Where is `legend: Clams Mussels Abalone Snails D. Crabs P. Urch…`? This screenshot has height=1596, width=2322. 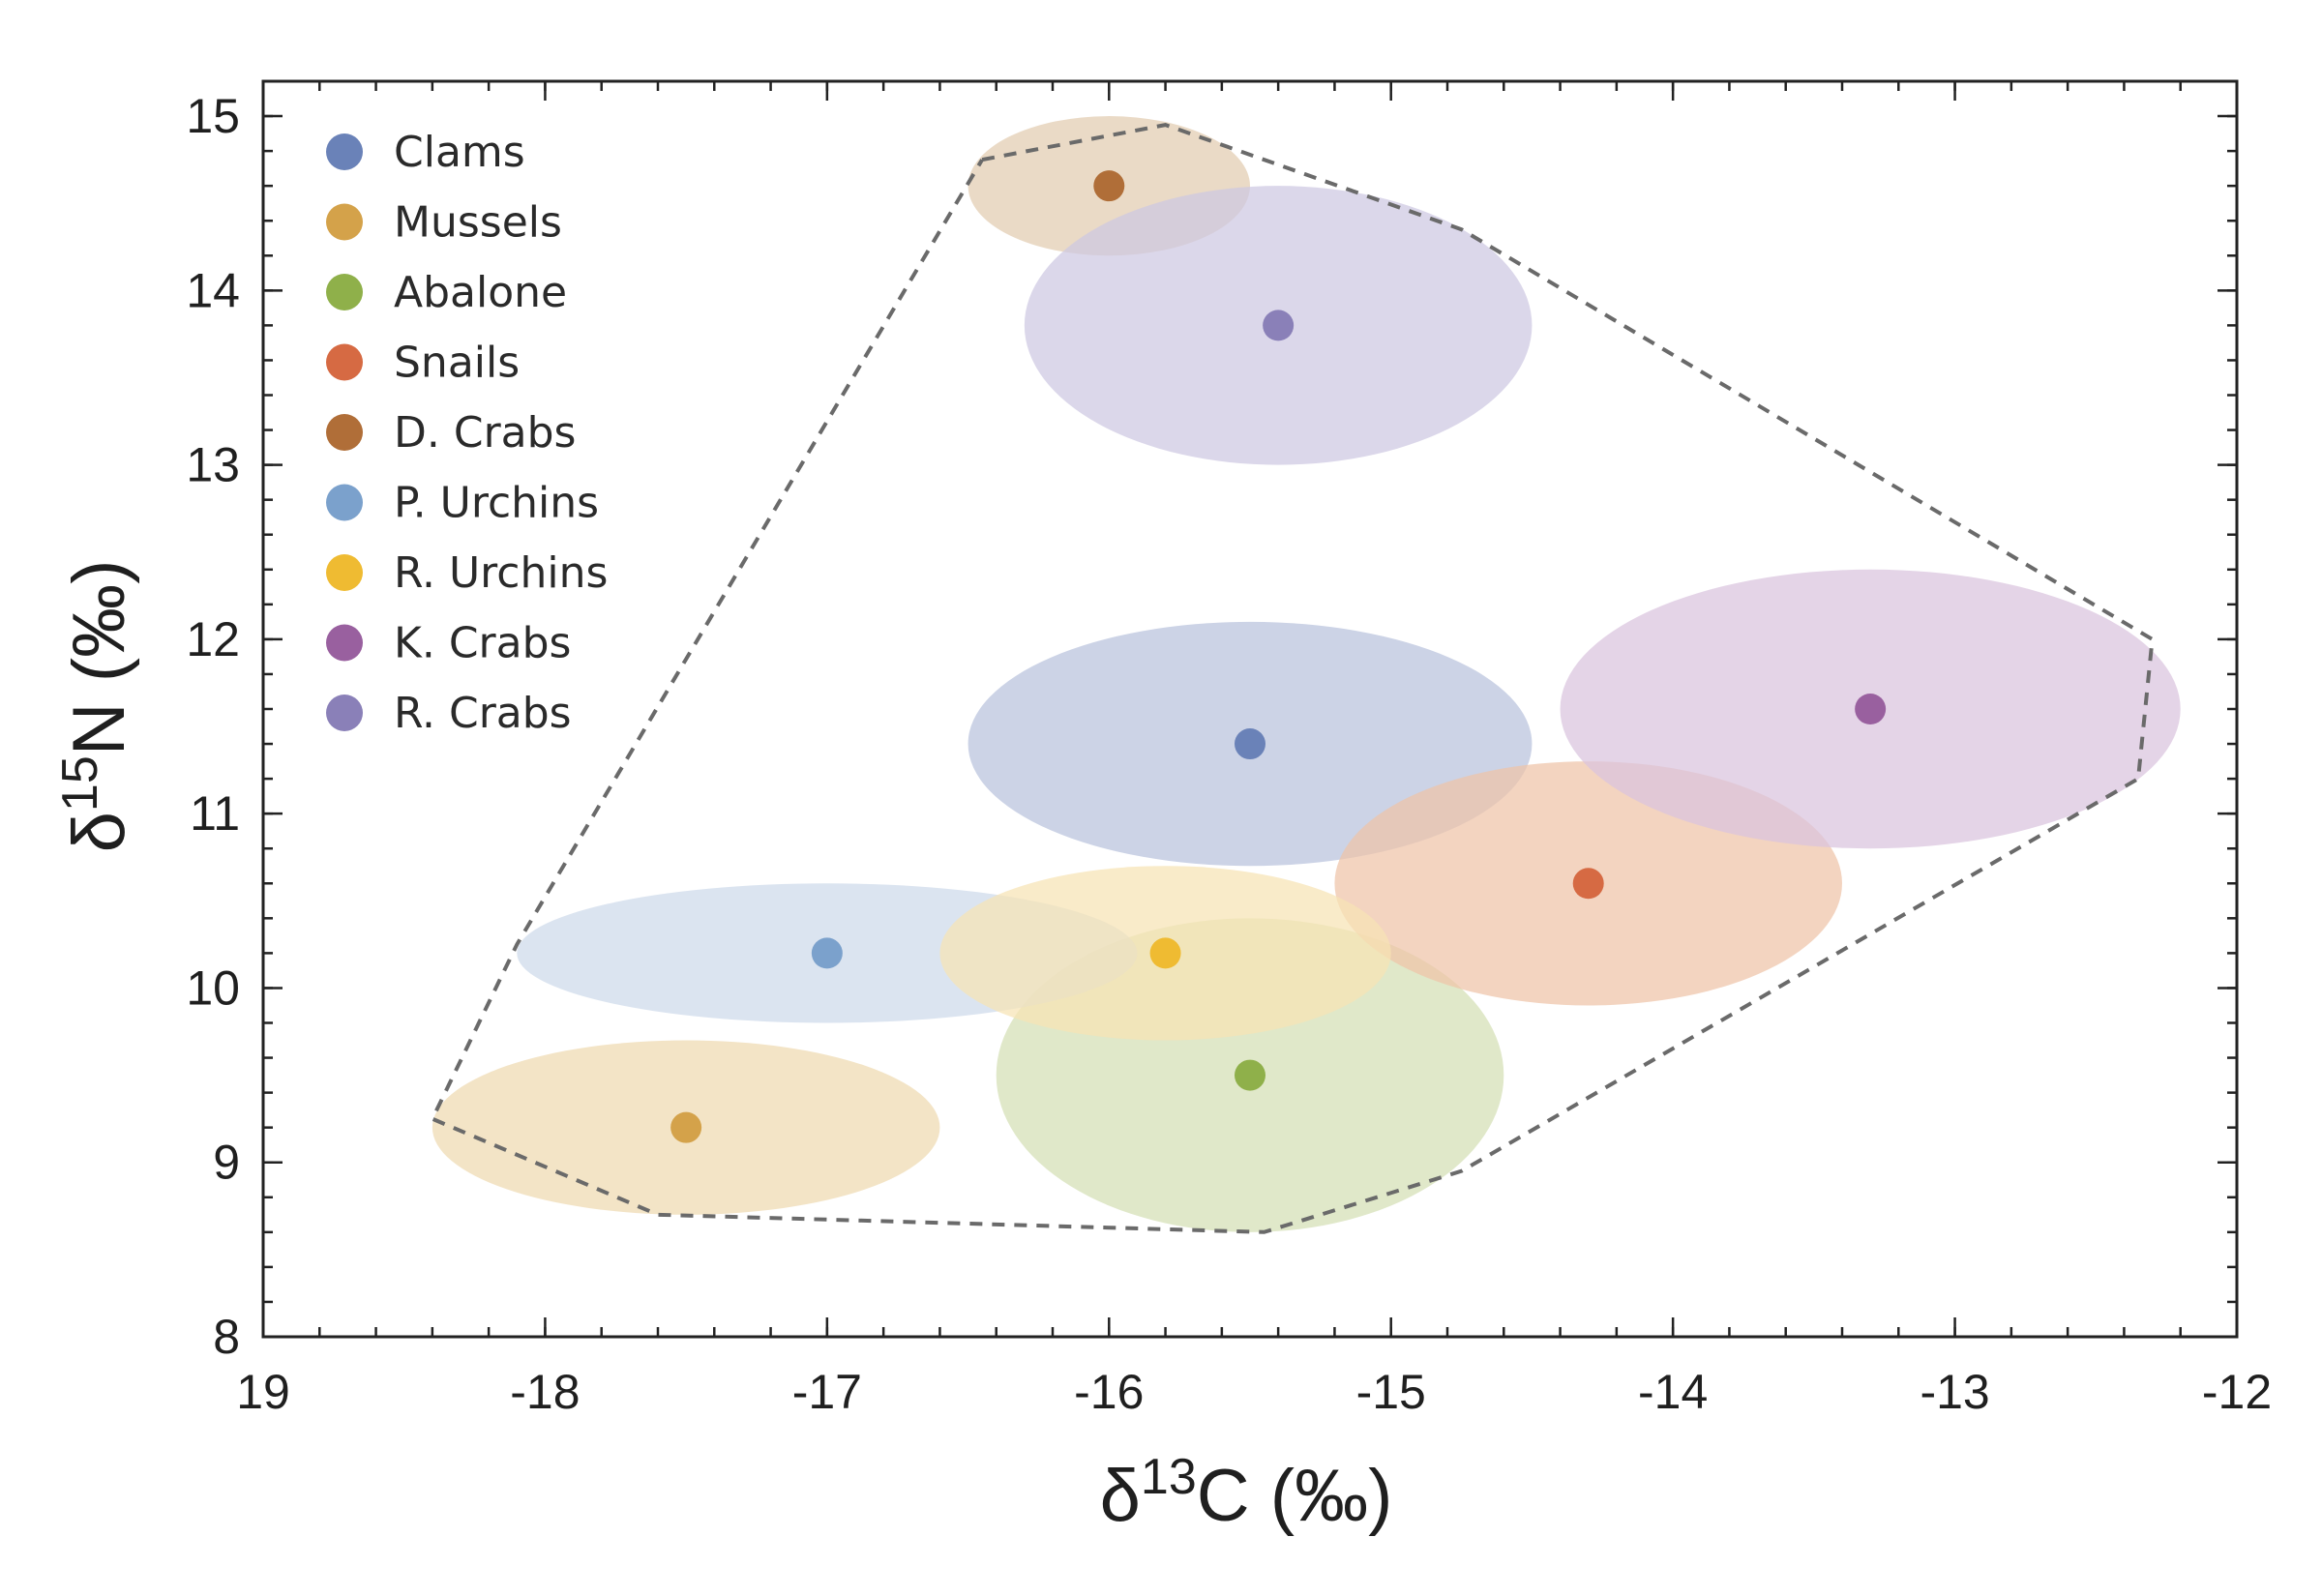 legend: Clams Mussels Abalone Snails D. Crabs P. Urch… is located at coordinates (467, 433).